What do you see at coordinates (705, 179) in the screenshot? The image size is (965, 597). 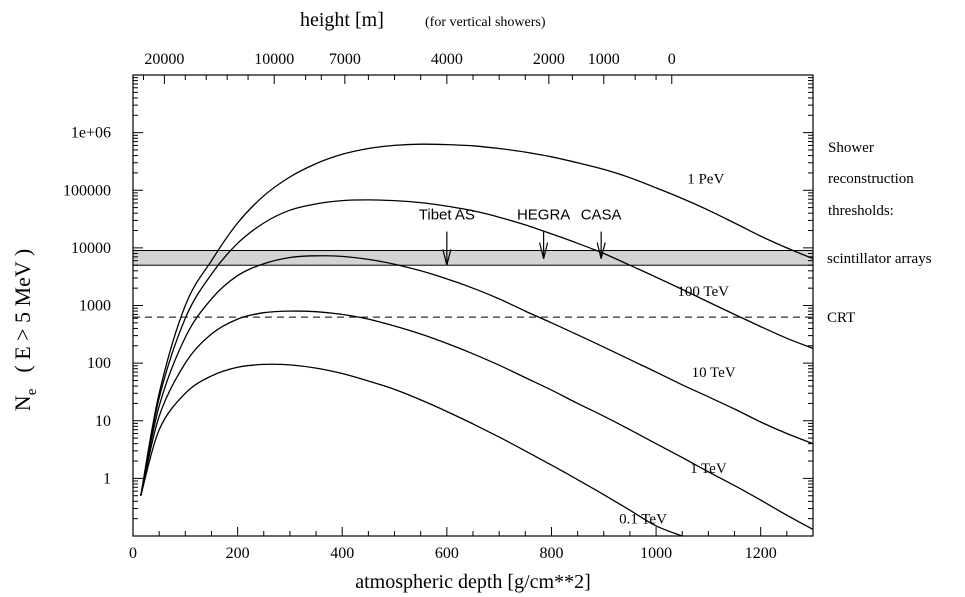 I see `series-label: 1 PeV` at bounding box center [705, 179].